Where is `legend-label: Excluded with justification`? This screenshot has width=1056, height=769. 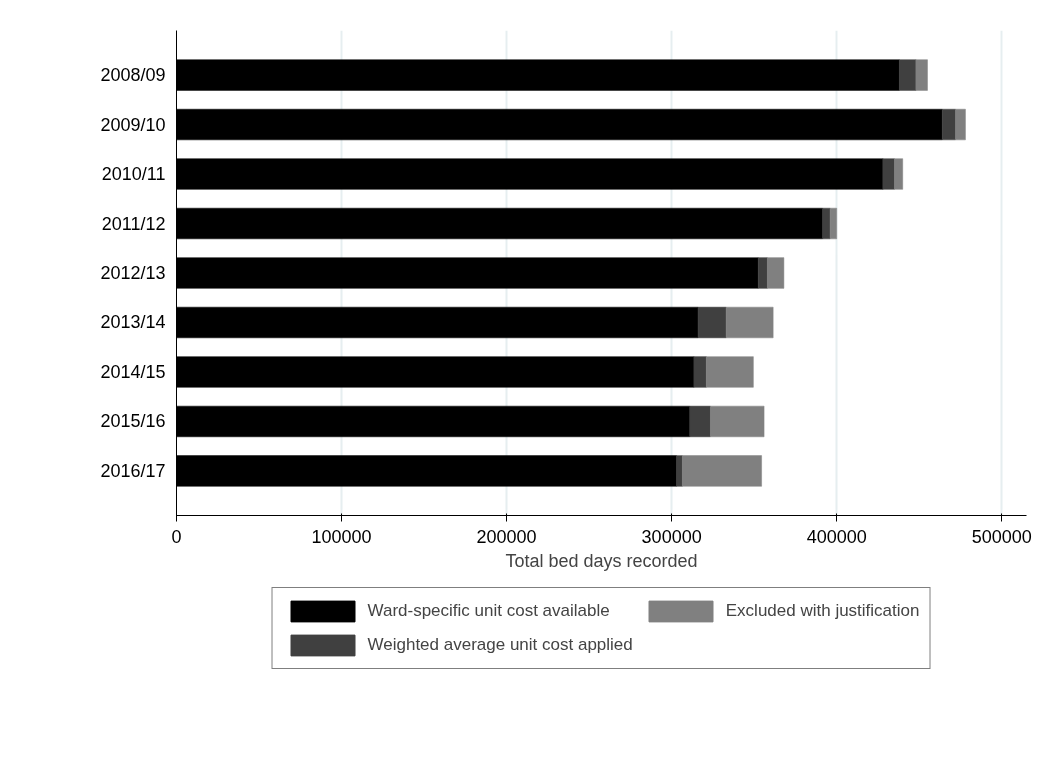 legend-label: Excluded with justification is located at coordinates (822, 611).